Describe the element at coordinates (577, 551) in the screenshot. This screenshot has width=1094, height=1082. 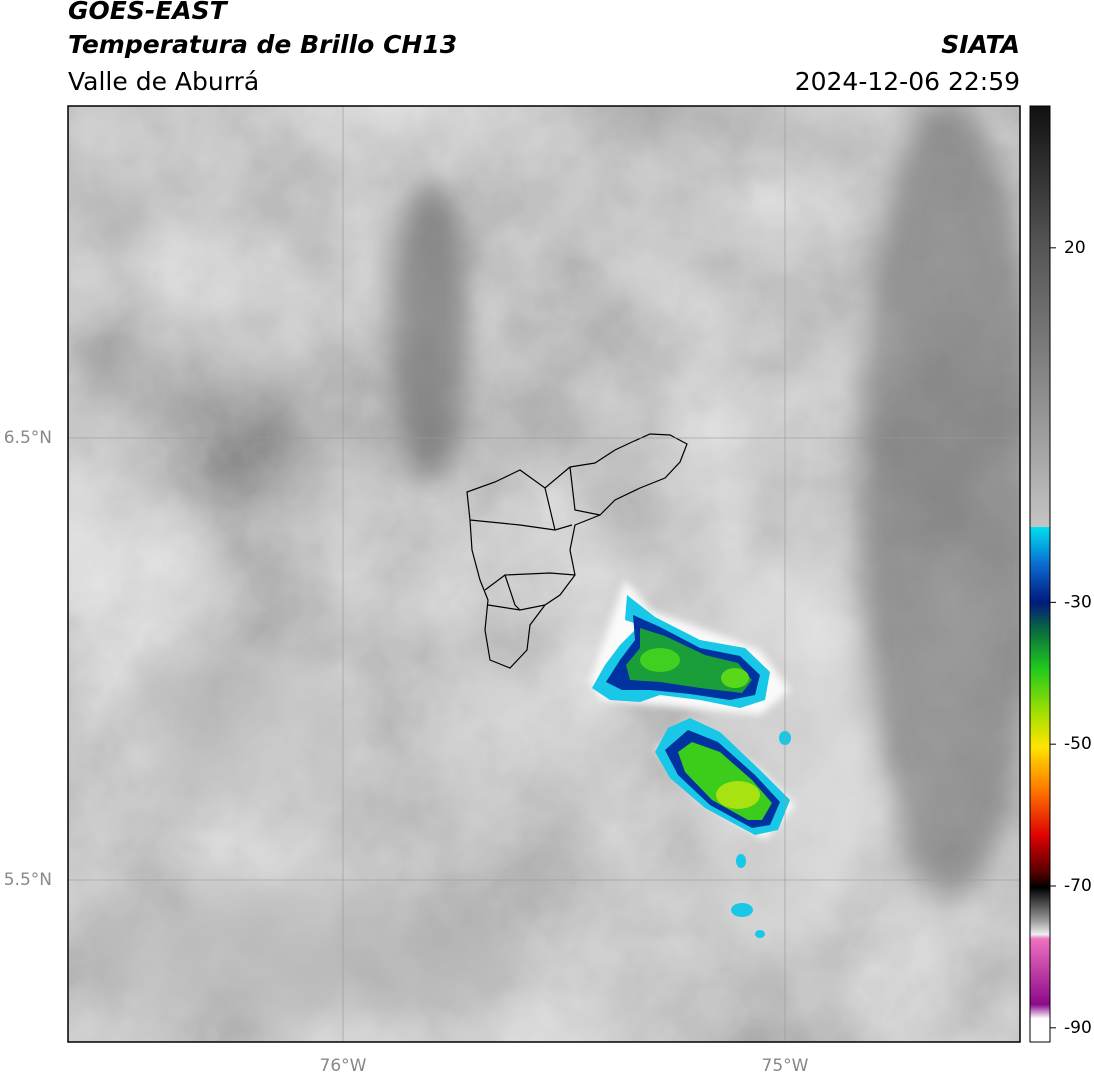
I see `valley-outline` at that location.